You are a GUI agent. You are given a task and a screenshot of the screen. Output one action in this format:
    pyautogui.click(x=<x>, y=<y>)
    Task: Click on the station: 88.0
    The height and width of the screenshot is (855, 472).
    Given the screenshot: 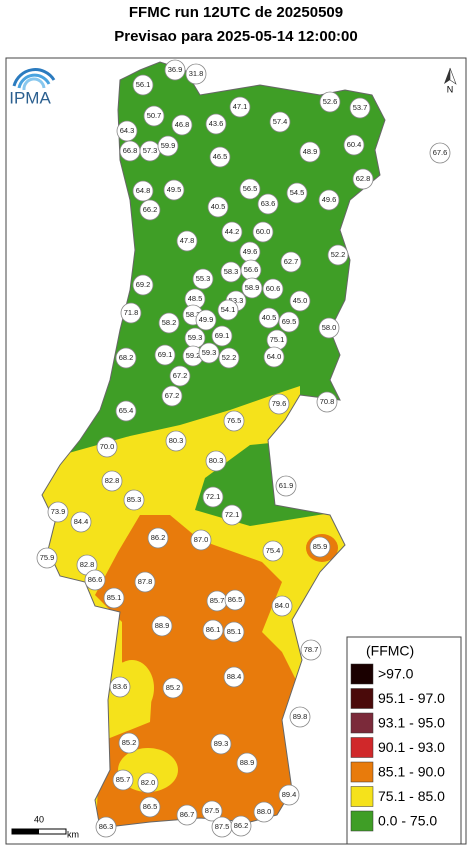 What is the action you would take?
    pyautogui.click(x=264, y=812)
    